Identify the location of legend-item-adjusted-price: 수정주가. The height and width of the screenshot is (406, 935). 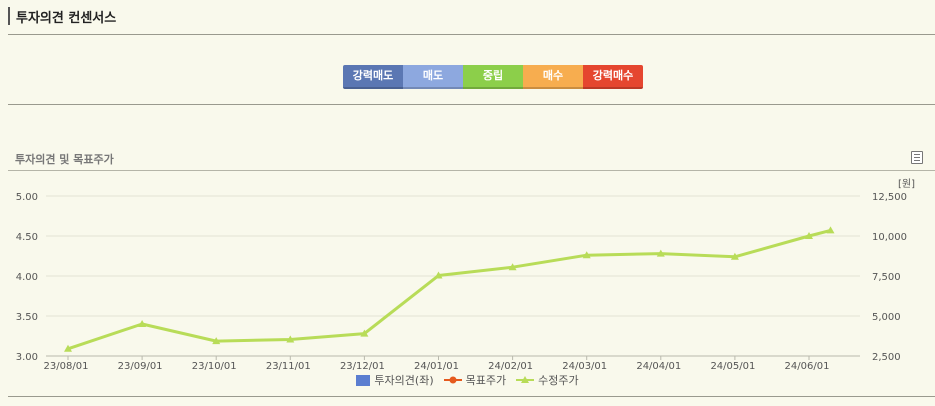
(547, 380).